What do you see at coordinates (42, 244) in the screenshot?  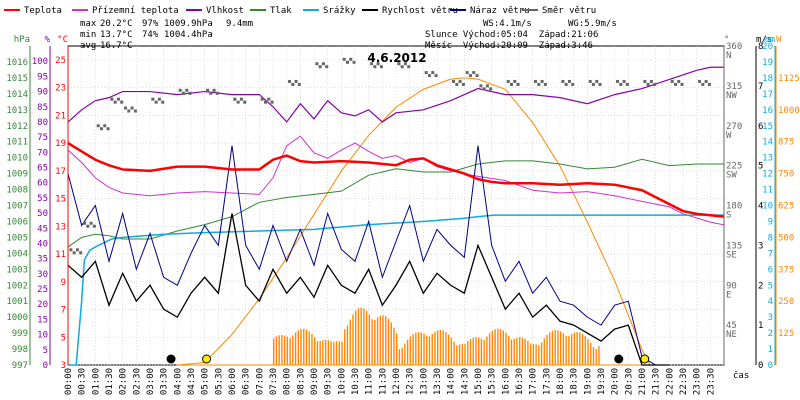 I see `percent-axis-tick: 40` at bounding box center [42, 244].